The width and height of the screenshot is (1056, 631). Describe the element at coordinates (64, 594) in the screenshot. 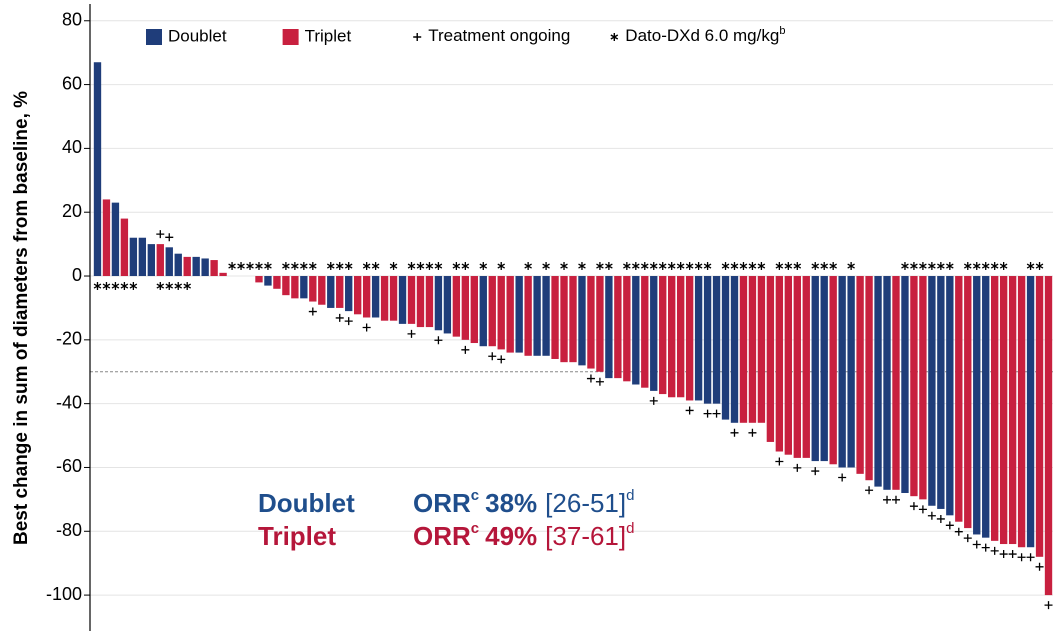

I see `y-tick-label: -100` at that location.